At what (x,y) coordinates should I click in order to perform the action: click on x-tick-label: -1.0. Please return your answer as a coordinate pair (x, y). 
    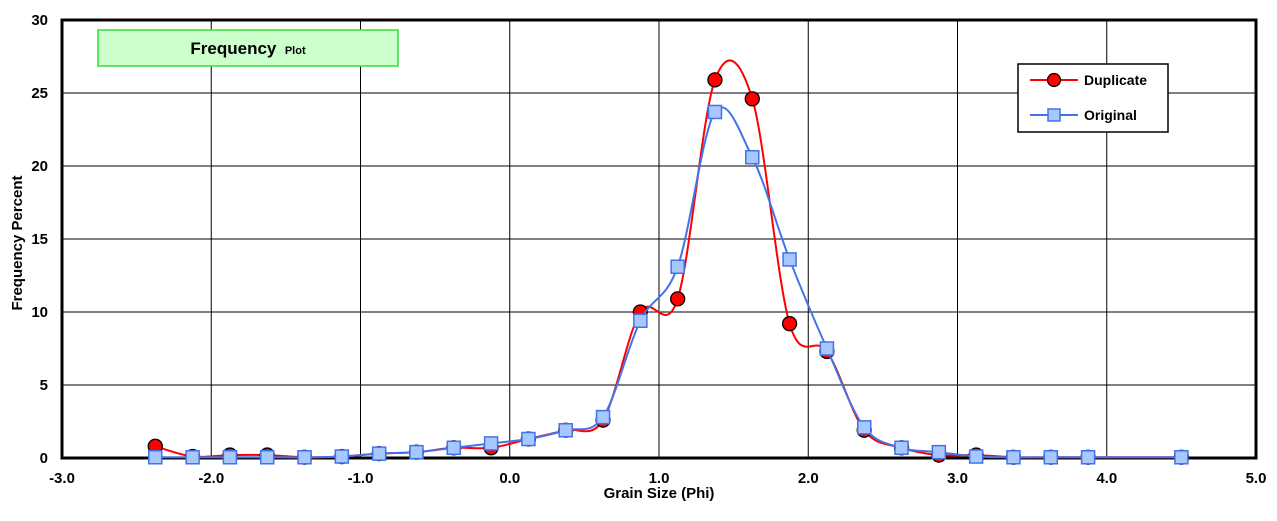
    Looking at the image, I should click on (361, 478).